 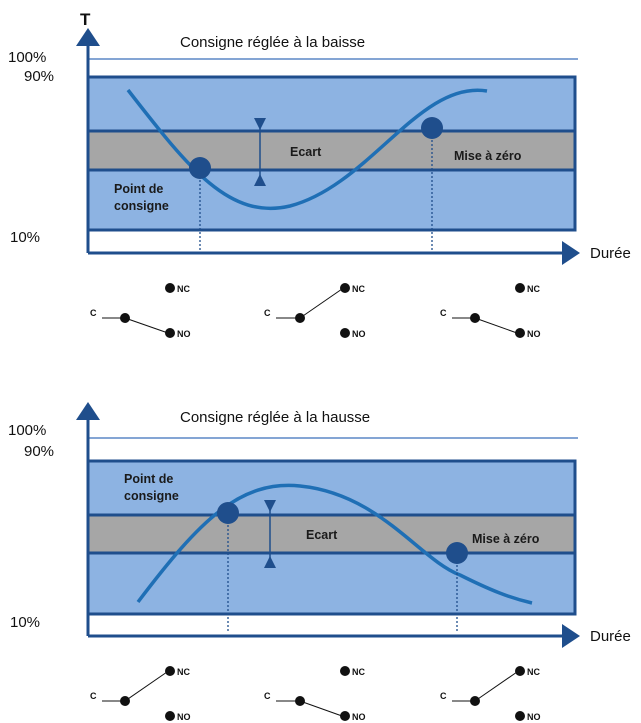 I want to click on switch-1: C NC NO, so click(x=140, y=311).